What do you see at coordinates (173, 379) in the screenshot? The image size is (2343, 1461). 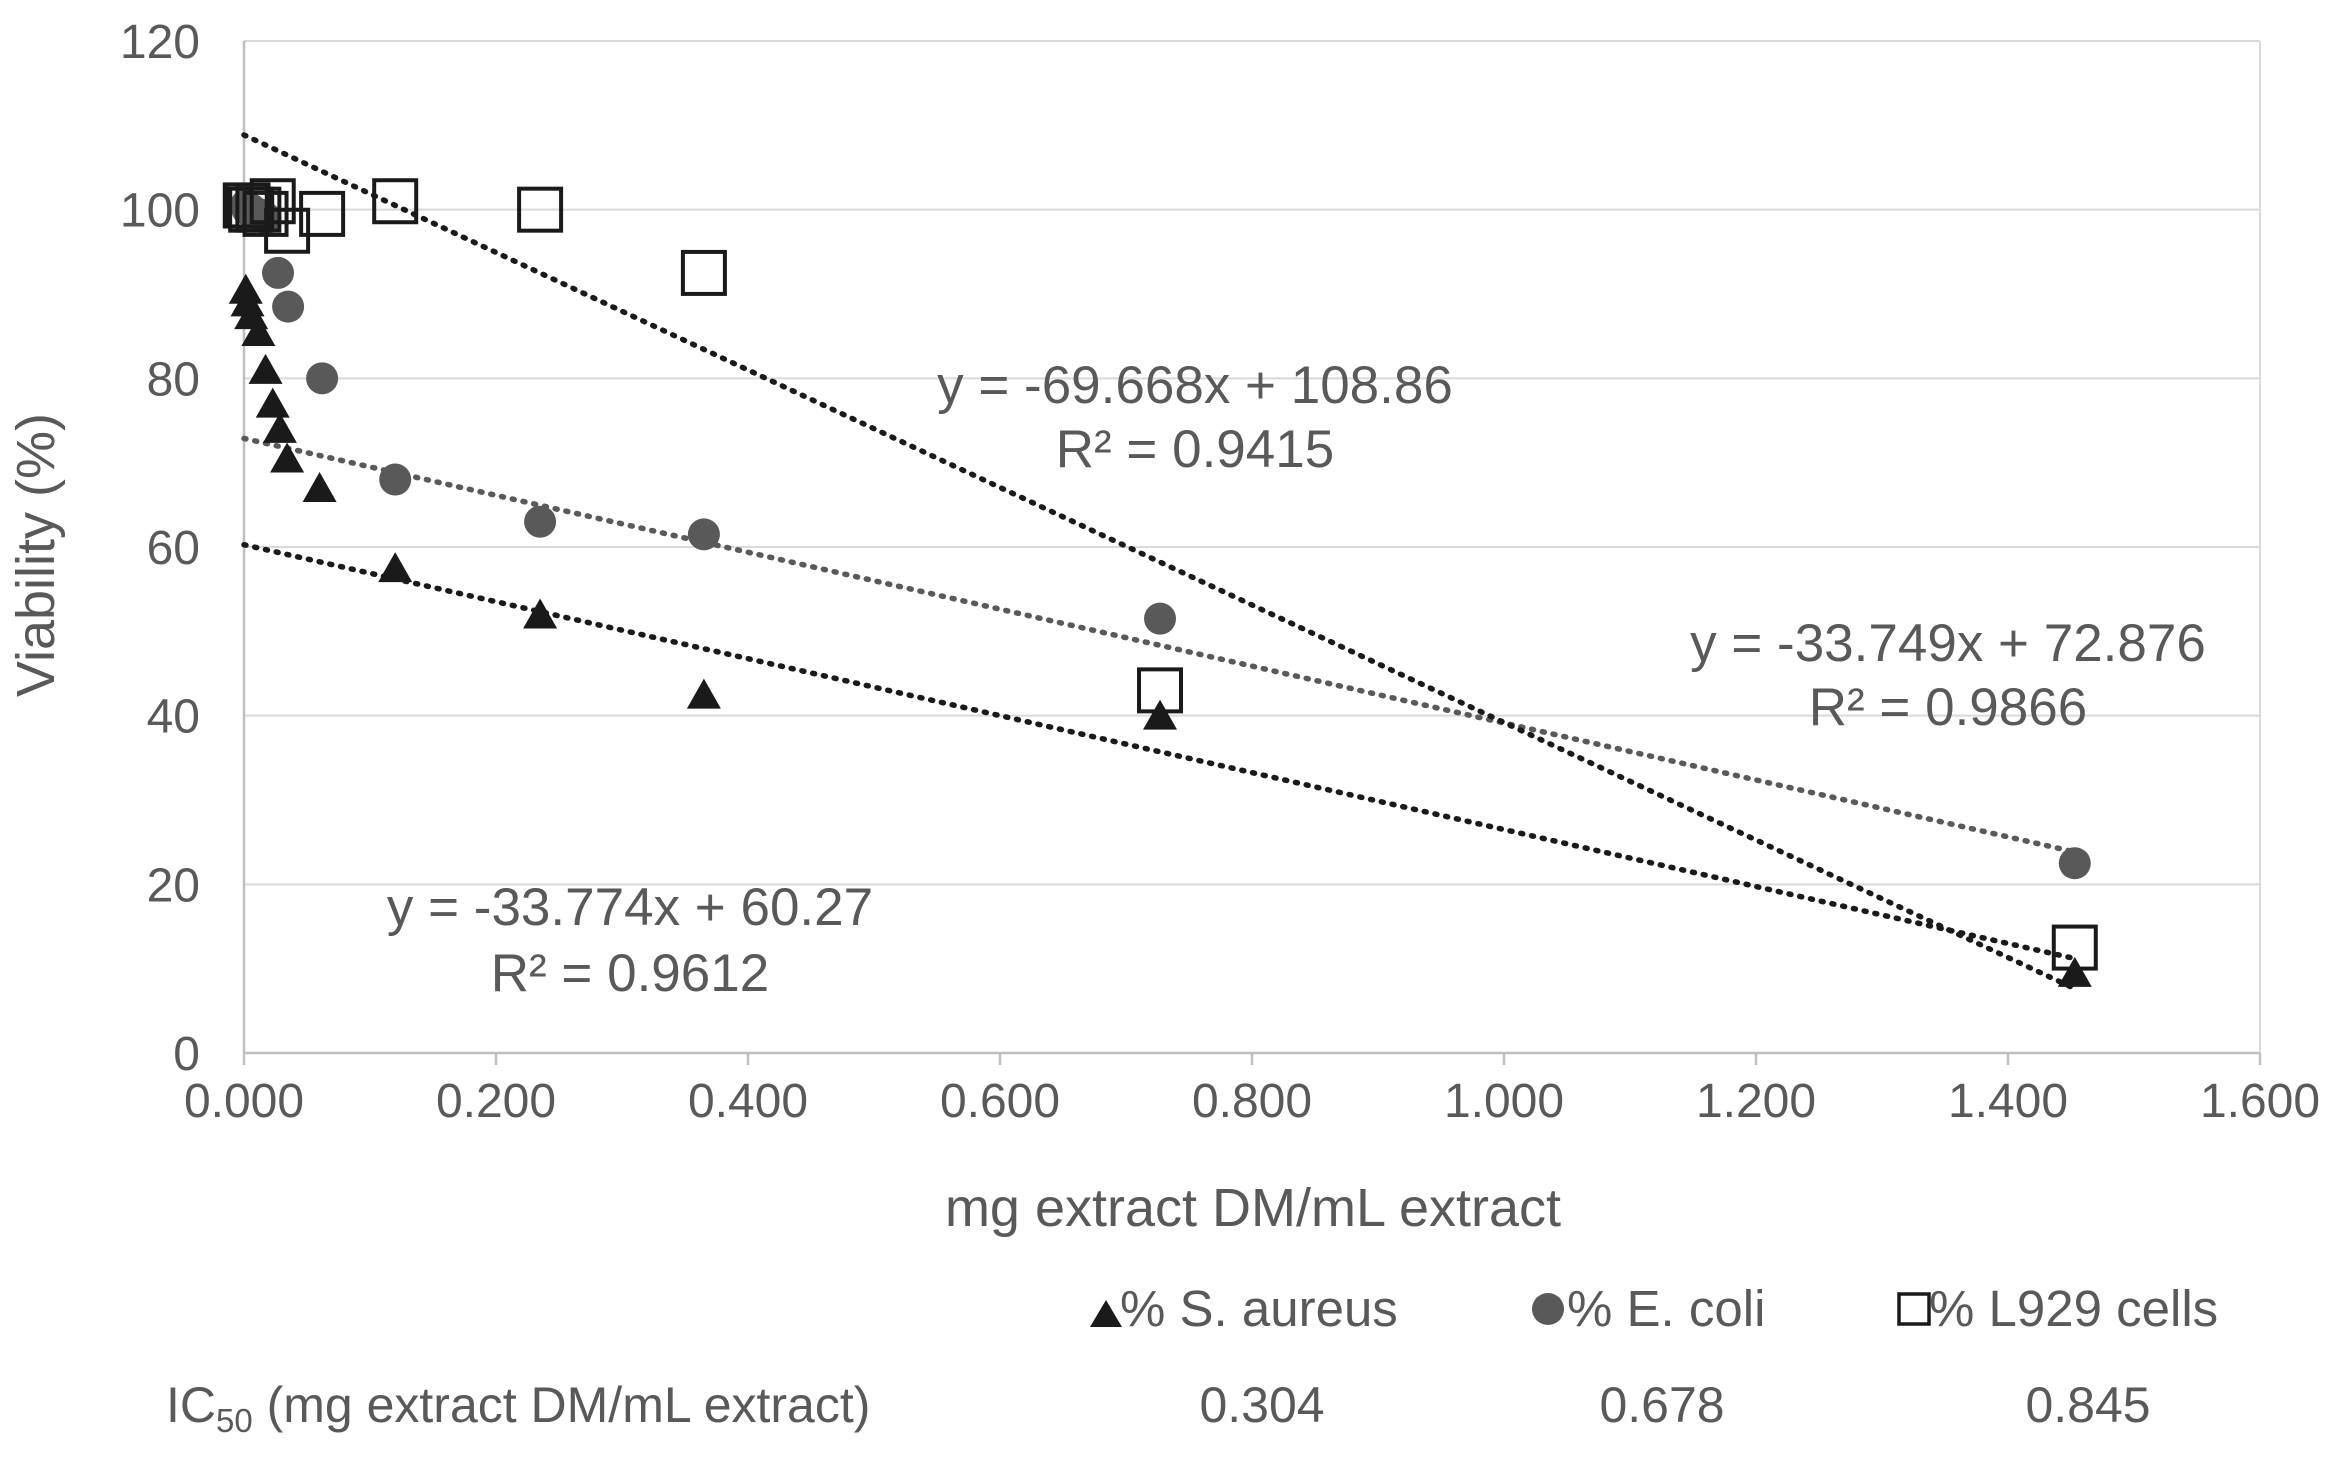 I see `y-tick-label-80: 80` at bounding box center [173, 379].